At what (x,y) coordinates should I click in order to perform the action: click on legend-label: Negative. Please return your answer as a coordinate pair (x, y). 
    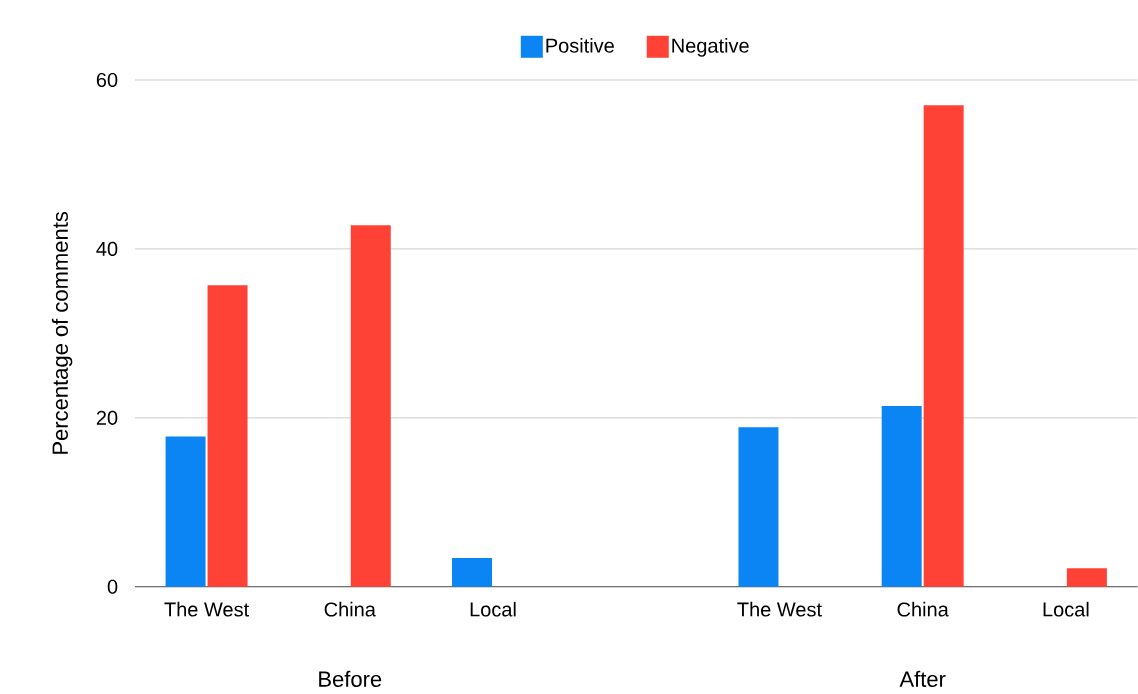
    Looking at the image, I should click on (710, 47).